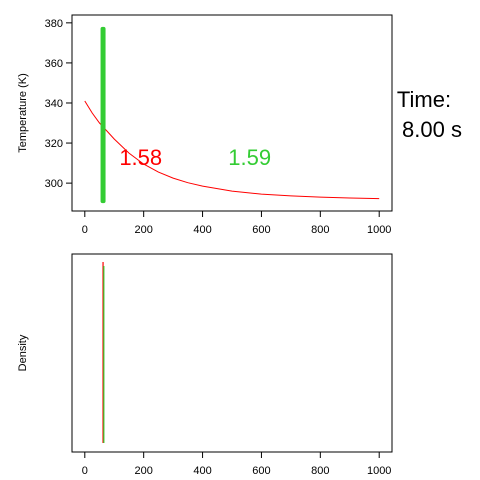  I want to click on panel1-y-axis: 300 320 340 360 380, so click(58, 104).